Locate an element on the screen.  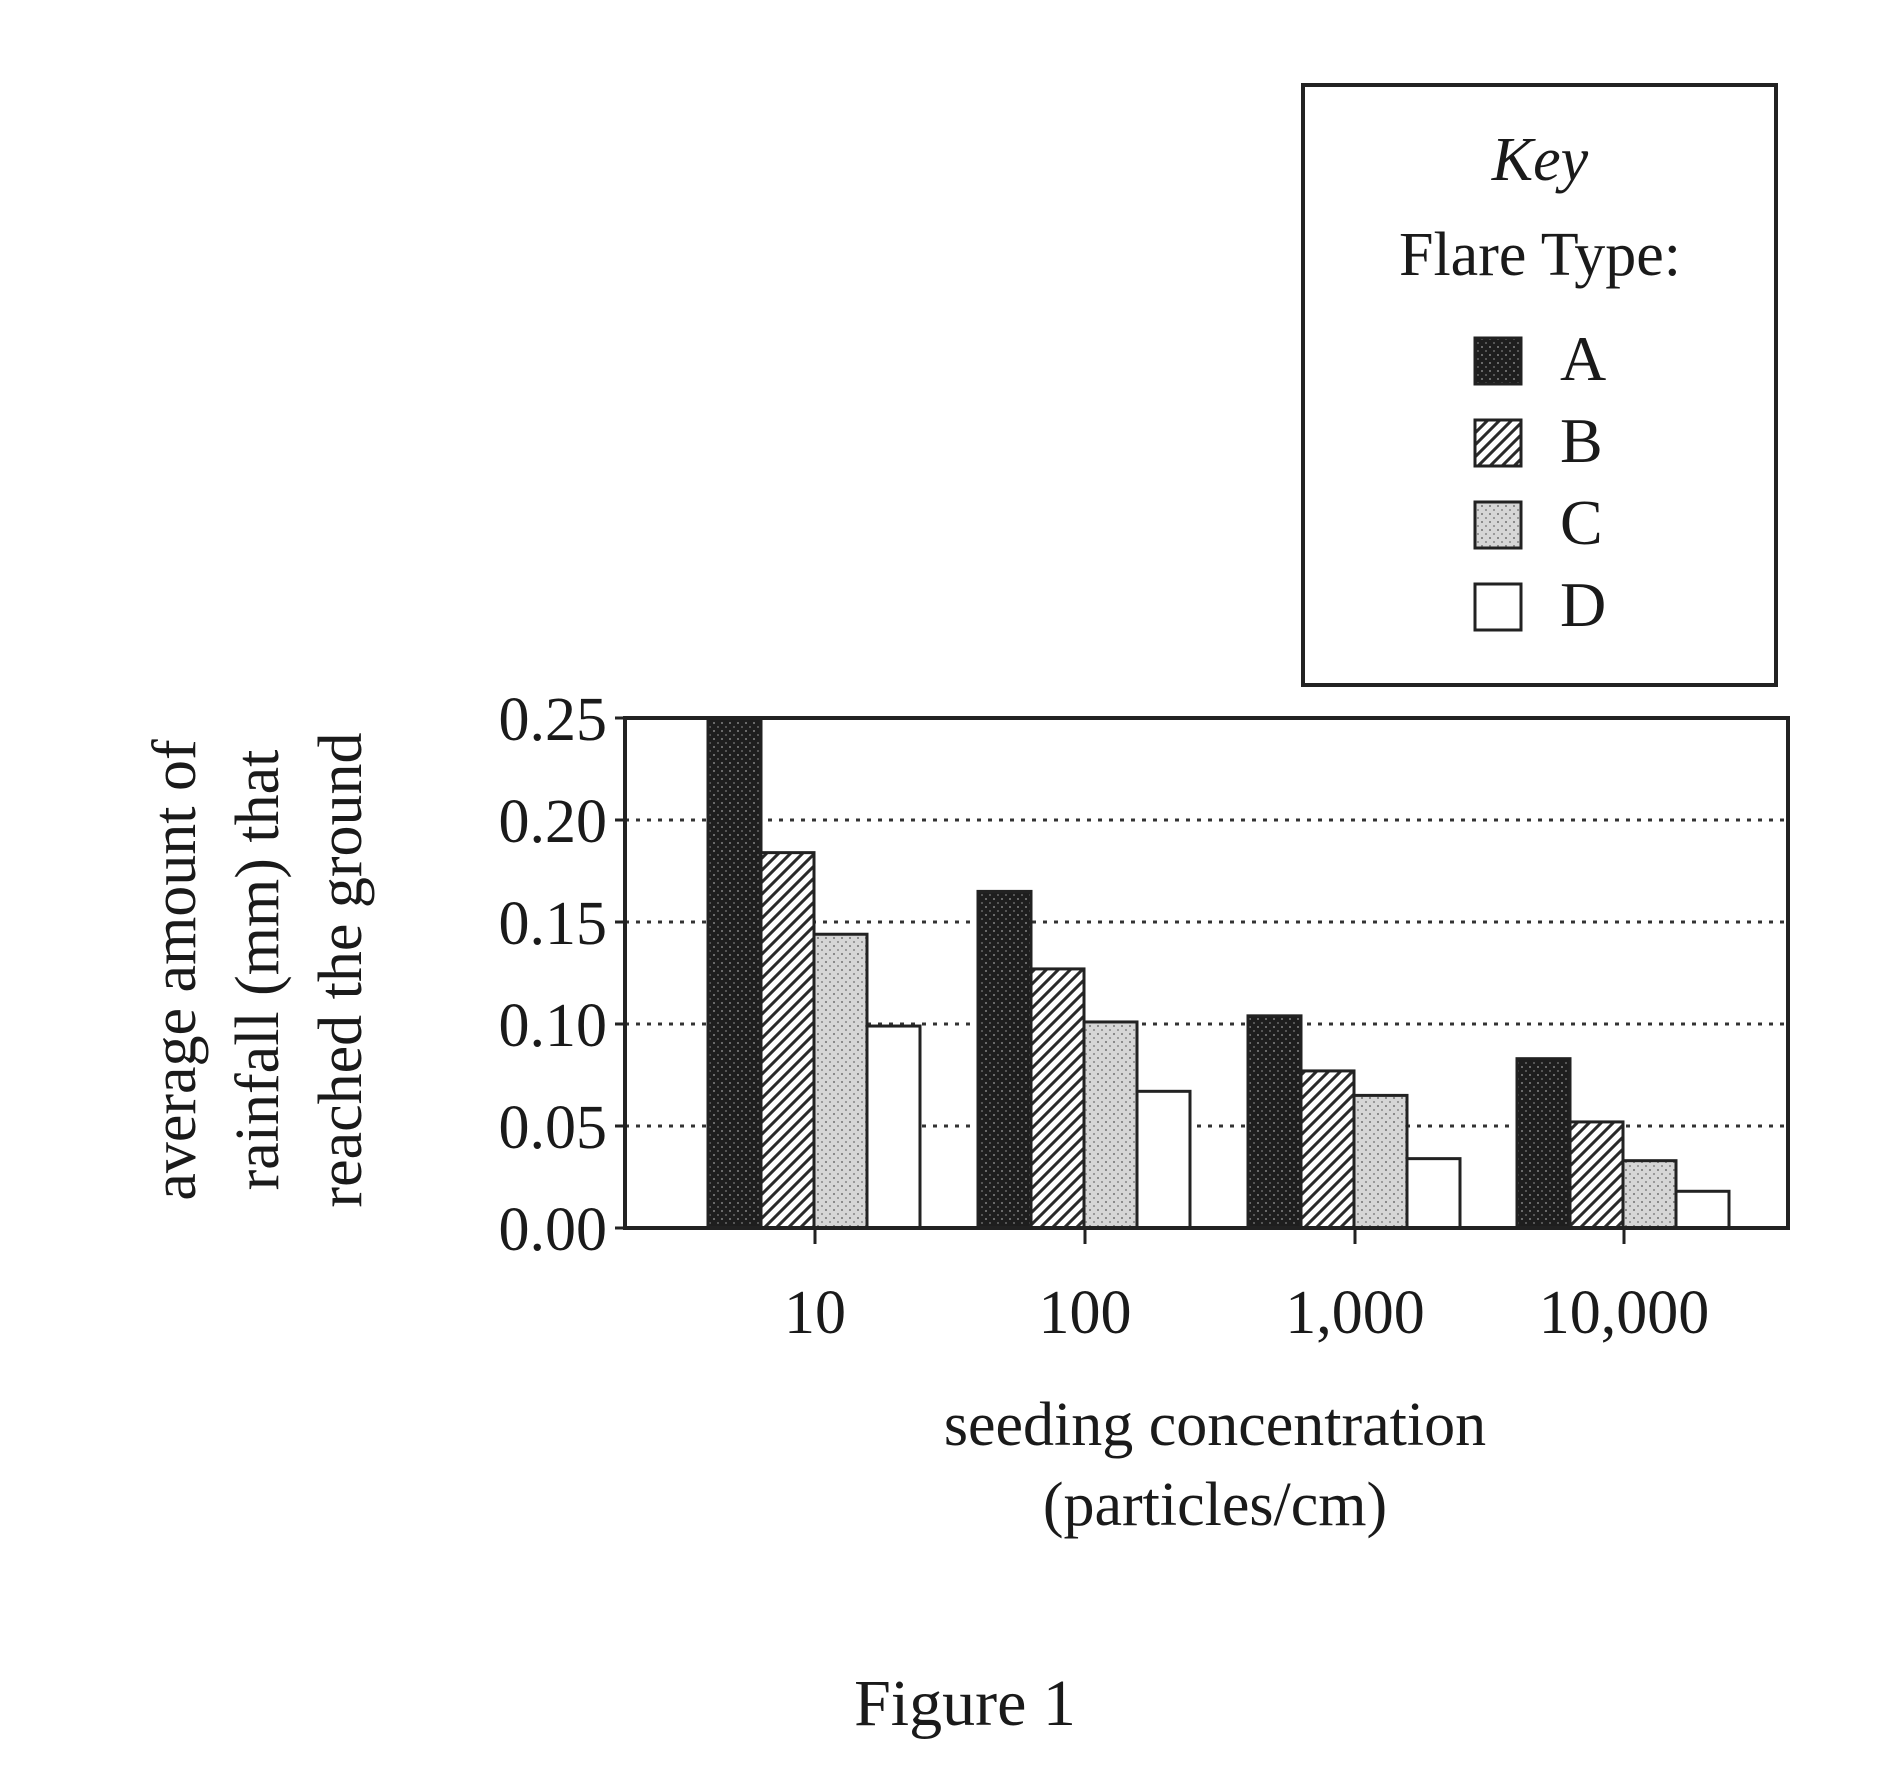
legend-label-c: C is located at coordinates (1581, 522).